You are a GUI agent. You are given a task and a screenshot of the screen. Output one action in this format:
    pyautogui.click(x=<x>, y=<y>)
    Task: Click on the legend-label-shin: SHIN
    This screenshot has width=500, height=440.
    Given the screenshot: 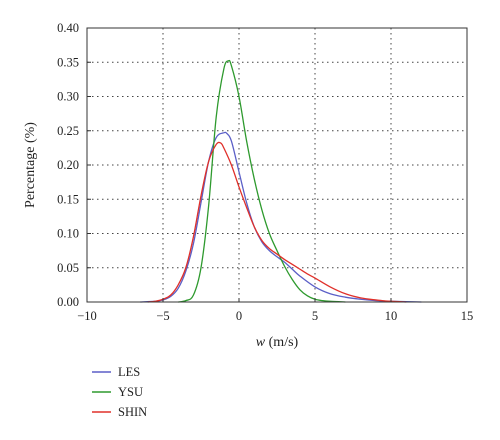 What is the action you would take?
    pyautogui.click(x=132, y=412)
    